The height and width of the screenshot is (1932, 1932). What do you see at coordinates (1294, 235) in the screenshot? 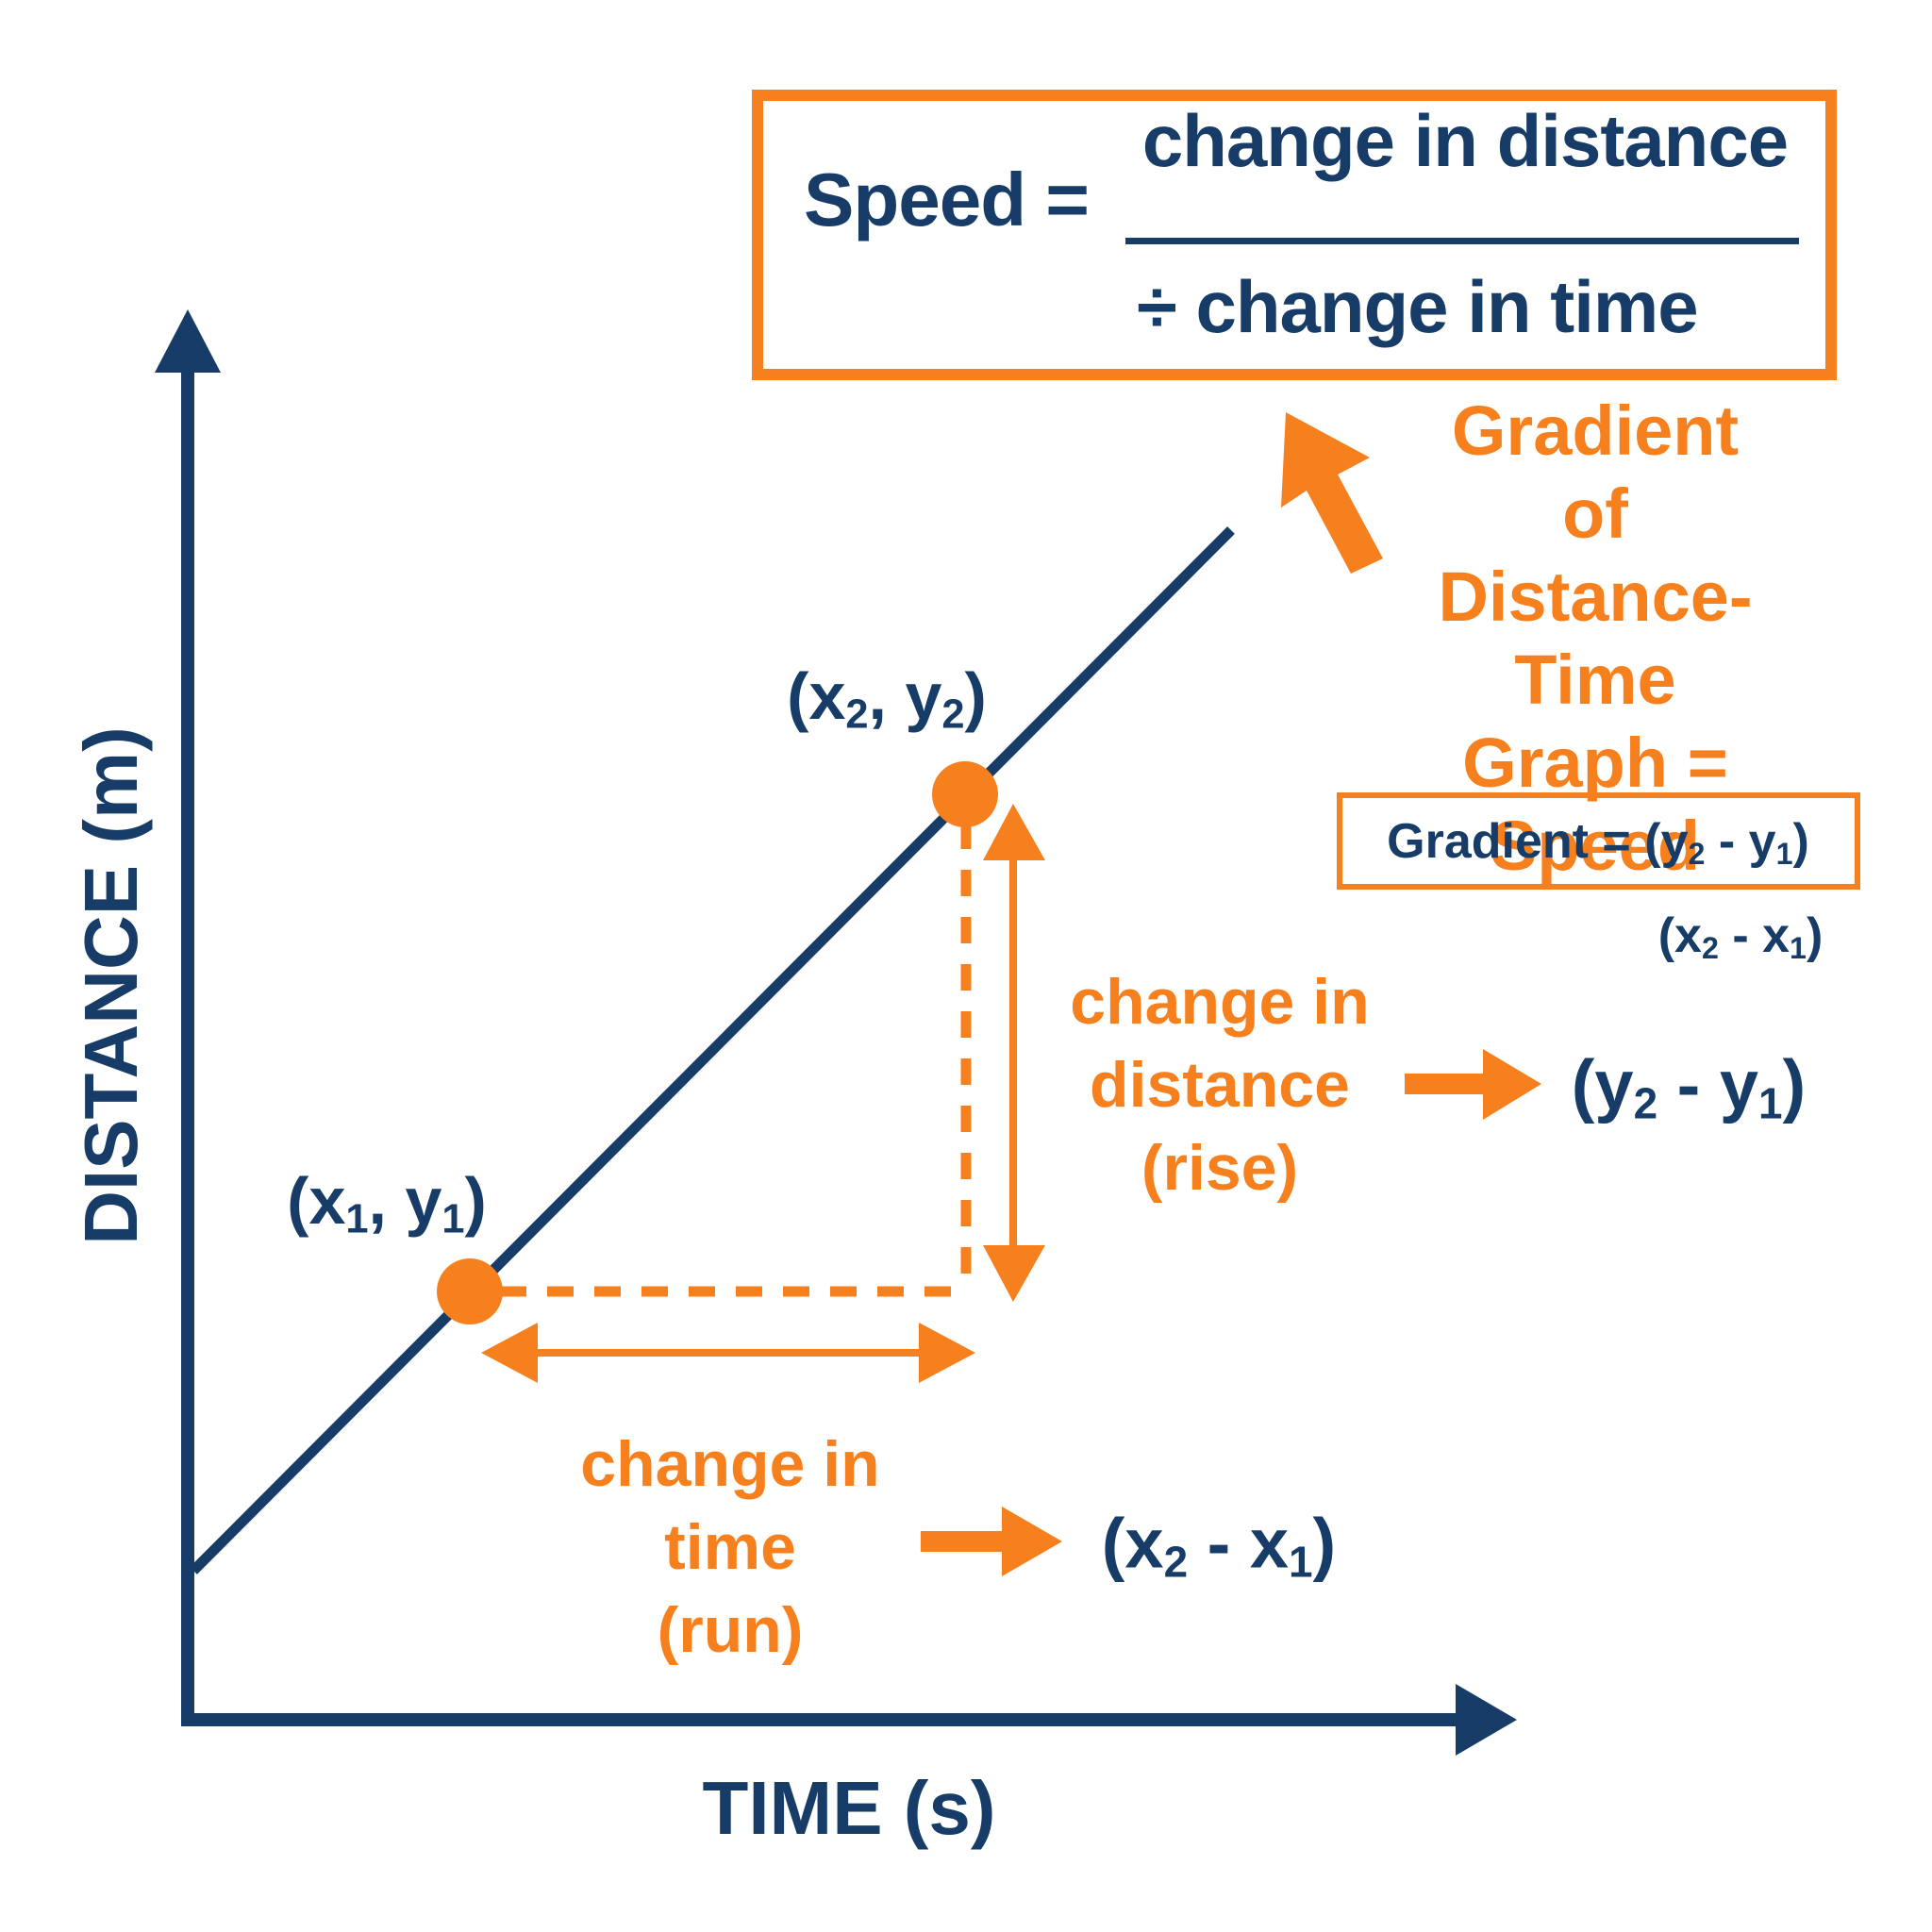
I see `speed-formula-box` at bounding box center [1294, 235].